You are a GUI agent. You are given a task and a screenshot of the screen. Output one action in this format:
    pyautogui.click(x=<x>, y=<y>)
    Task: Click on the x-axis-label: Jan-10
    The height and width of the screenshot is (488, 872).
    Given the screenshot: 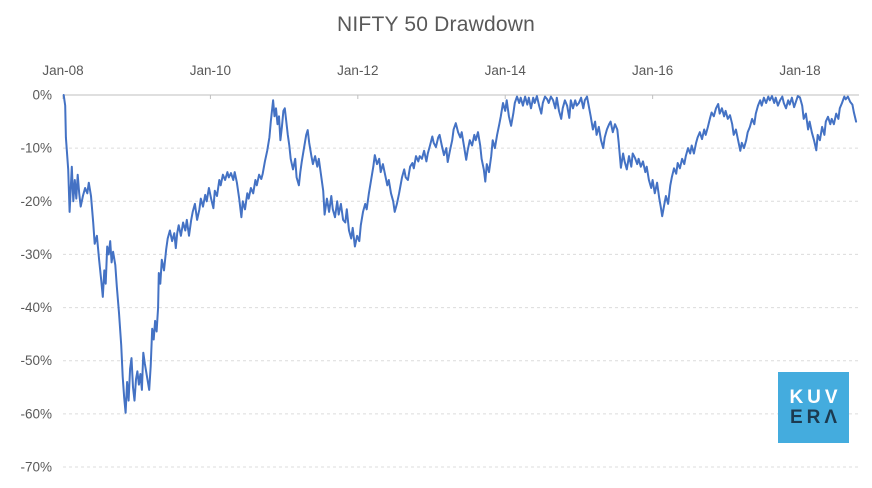 What is the action you would take?
    pyautogui.click(x=210, y=70)
    